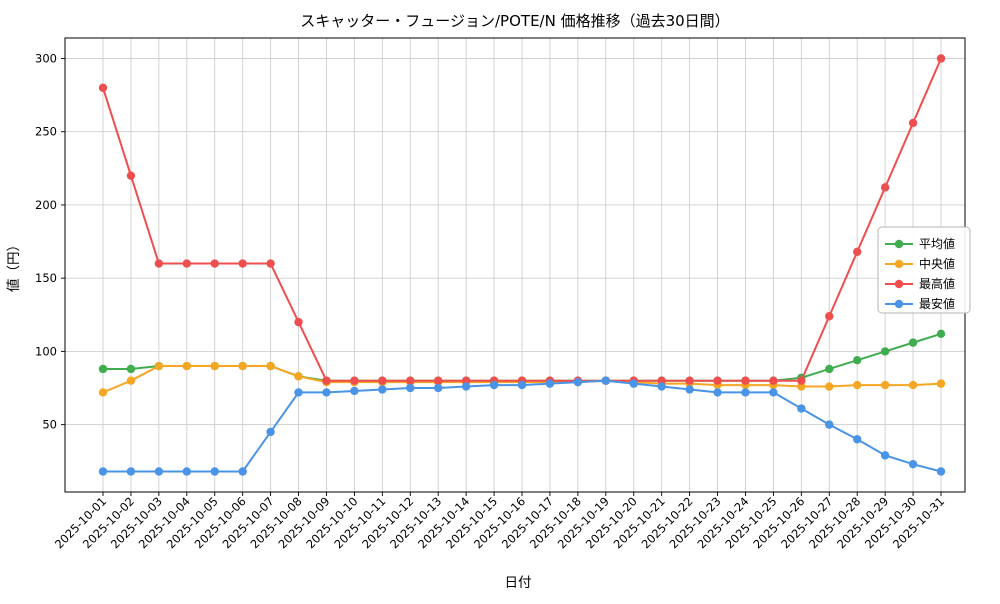 Image resolution: width=1000 pixels, height=604 pixels. I want to click on y-axis-label: 値（円）, so click(14, 265).